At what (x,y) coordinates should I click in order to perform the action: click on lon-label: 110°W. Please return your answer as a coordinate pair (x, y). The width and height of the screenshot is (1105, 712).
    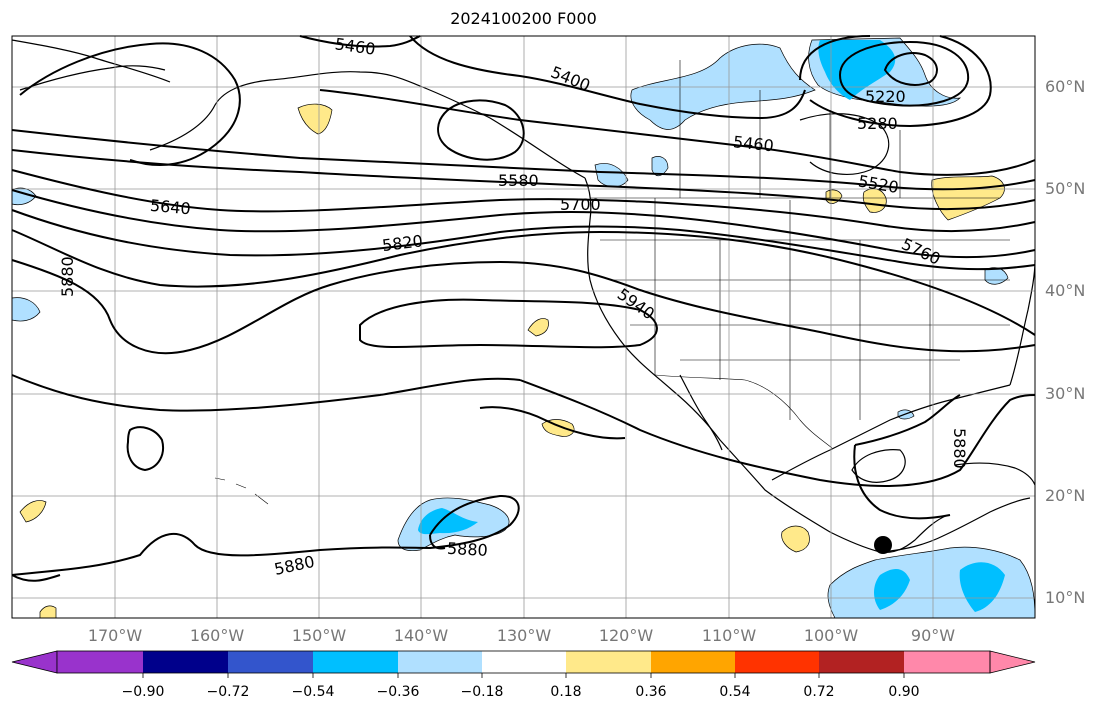
    Looking at the image, I should click on (729, 635).